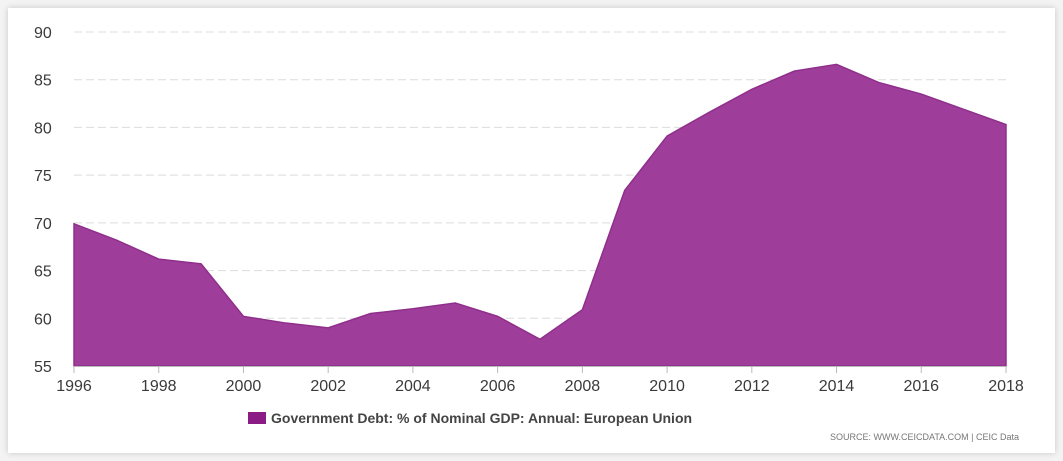  What do you see at coordinates (924, 437) in the screenshot?
I see `source-credit: SOURCE: WWW.CEICDATA.COM | CEIC Data` at bounding box center [924, 437].